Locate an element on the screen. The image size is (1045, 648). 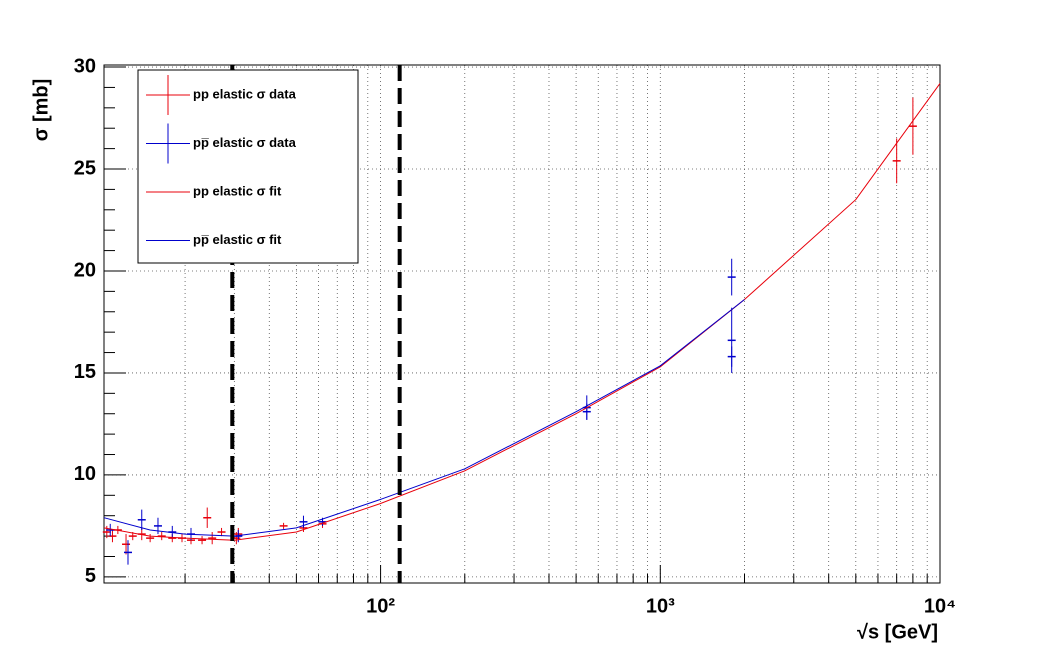
y-tick-label: 20 is located at coordinates (85, 270).